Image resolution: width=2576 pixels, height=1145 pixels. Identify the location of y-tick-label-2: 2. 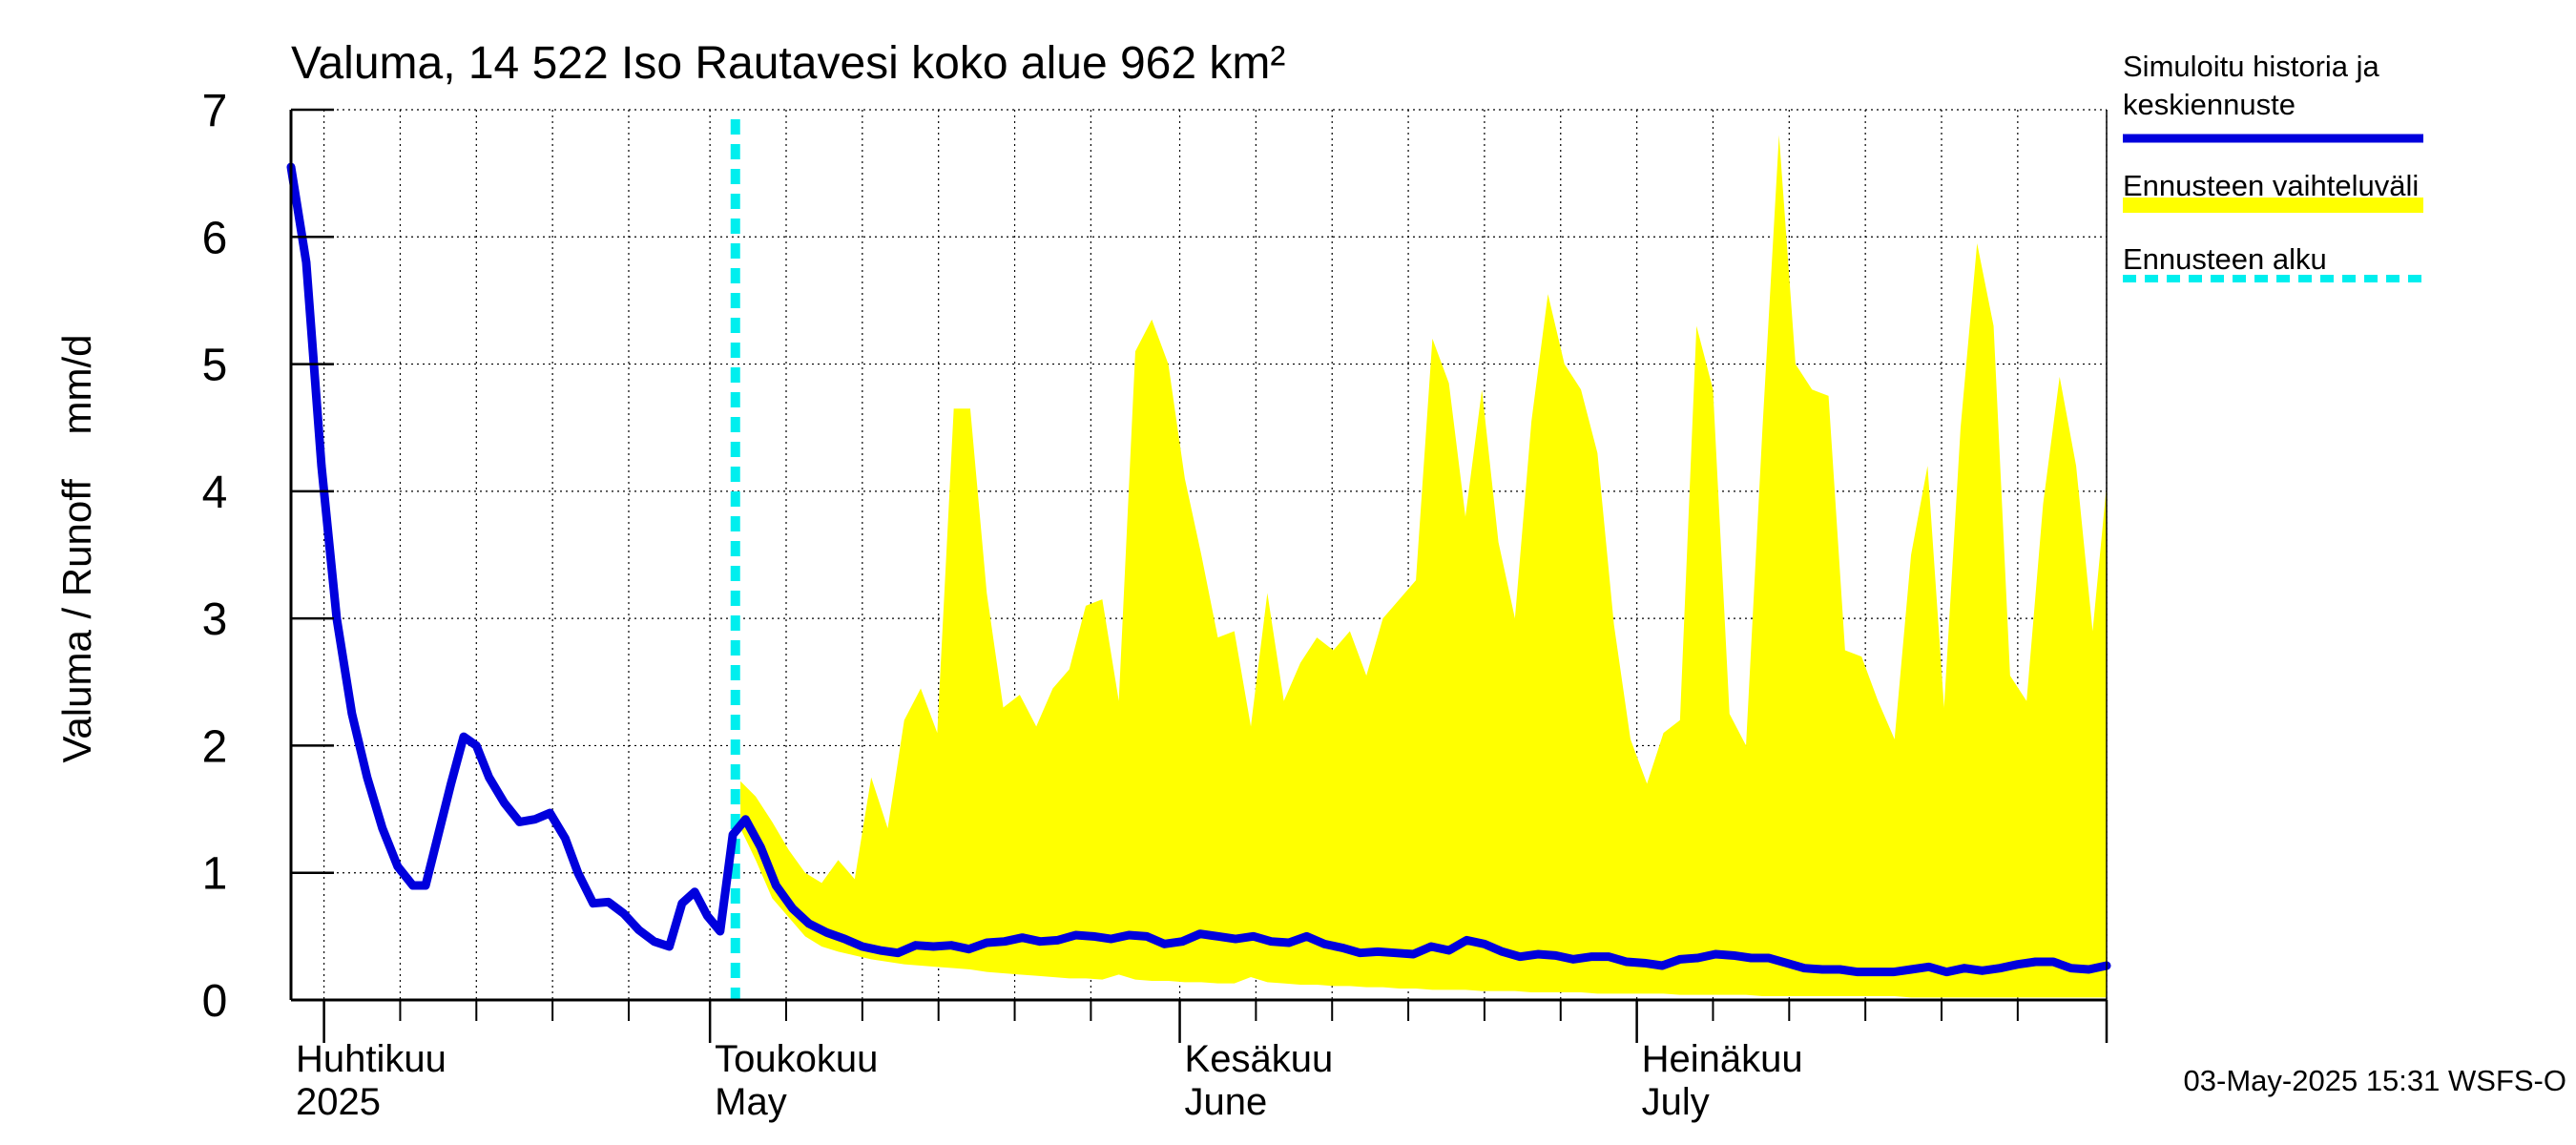
(215, 747).